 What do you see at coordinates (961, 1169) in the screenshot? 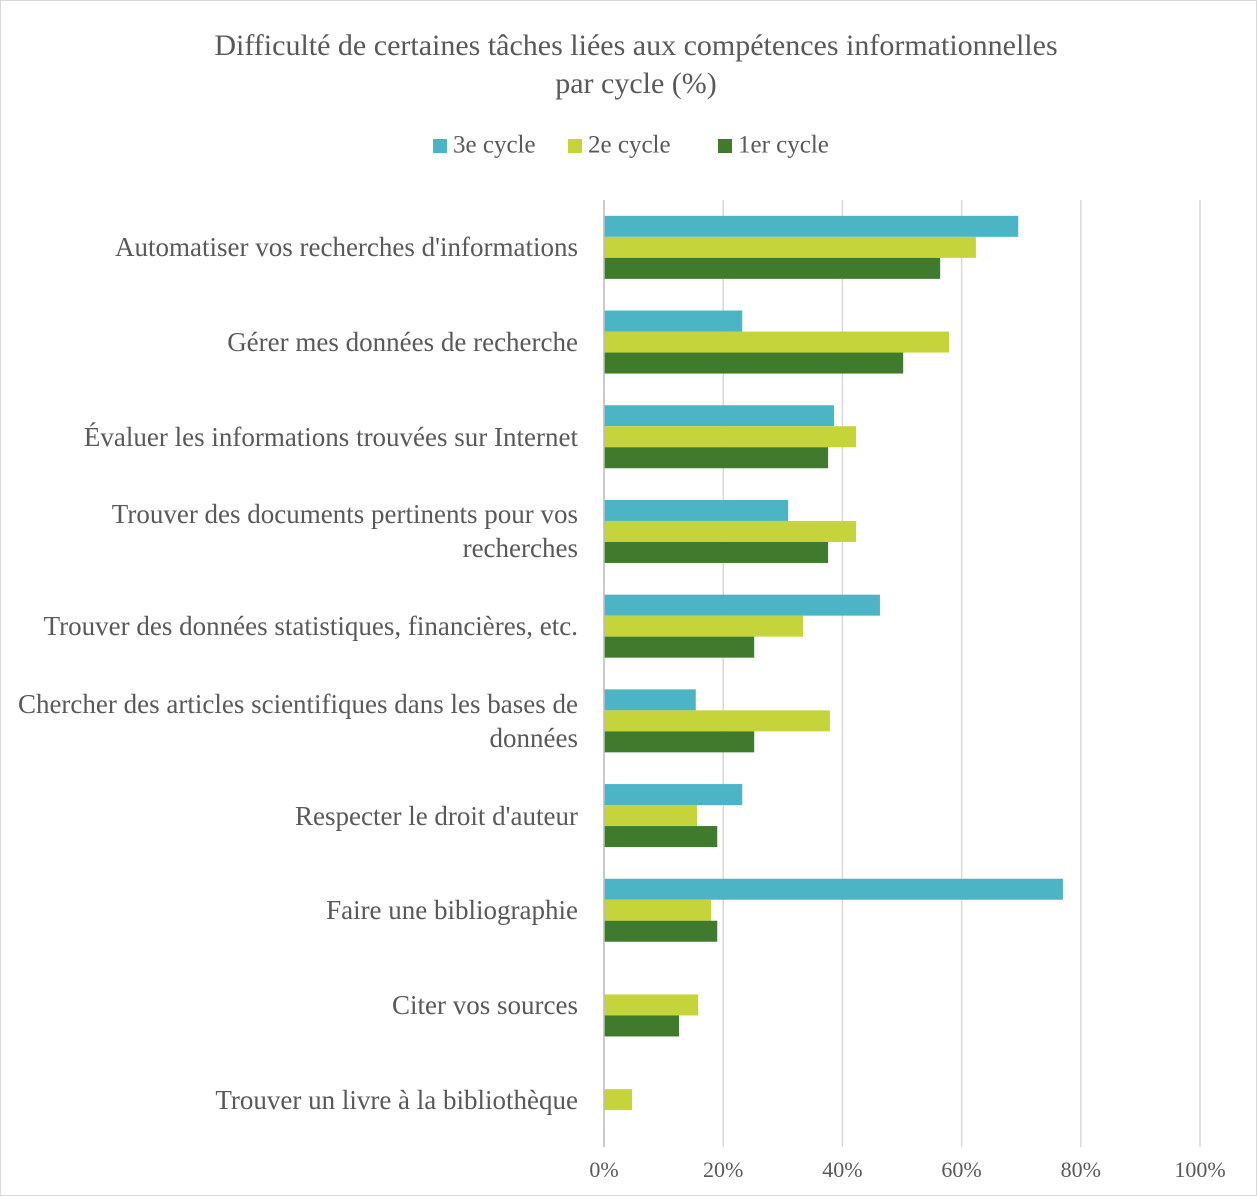
I see `x-tick-label: 60%` at bounding box center [961, 1169].